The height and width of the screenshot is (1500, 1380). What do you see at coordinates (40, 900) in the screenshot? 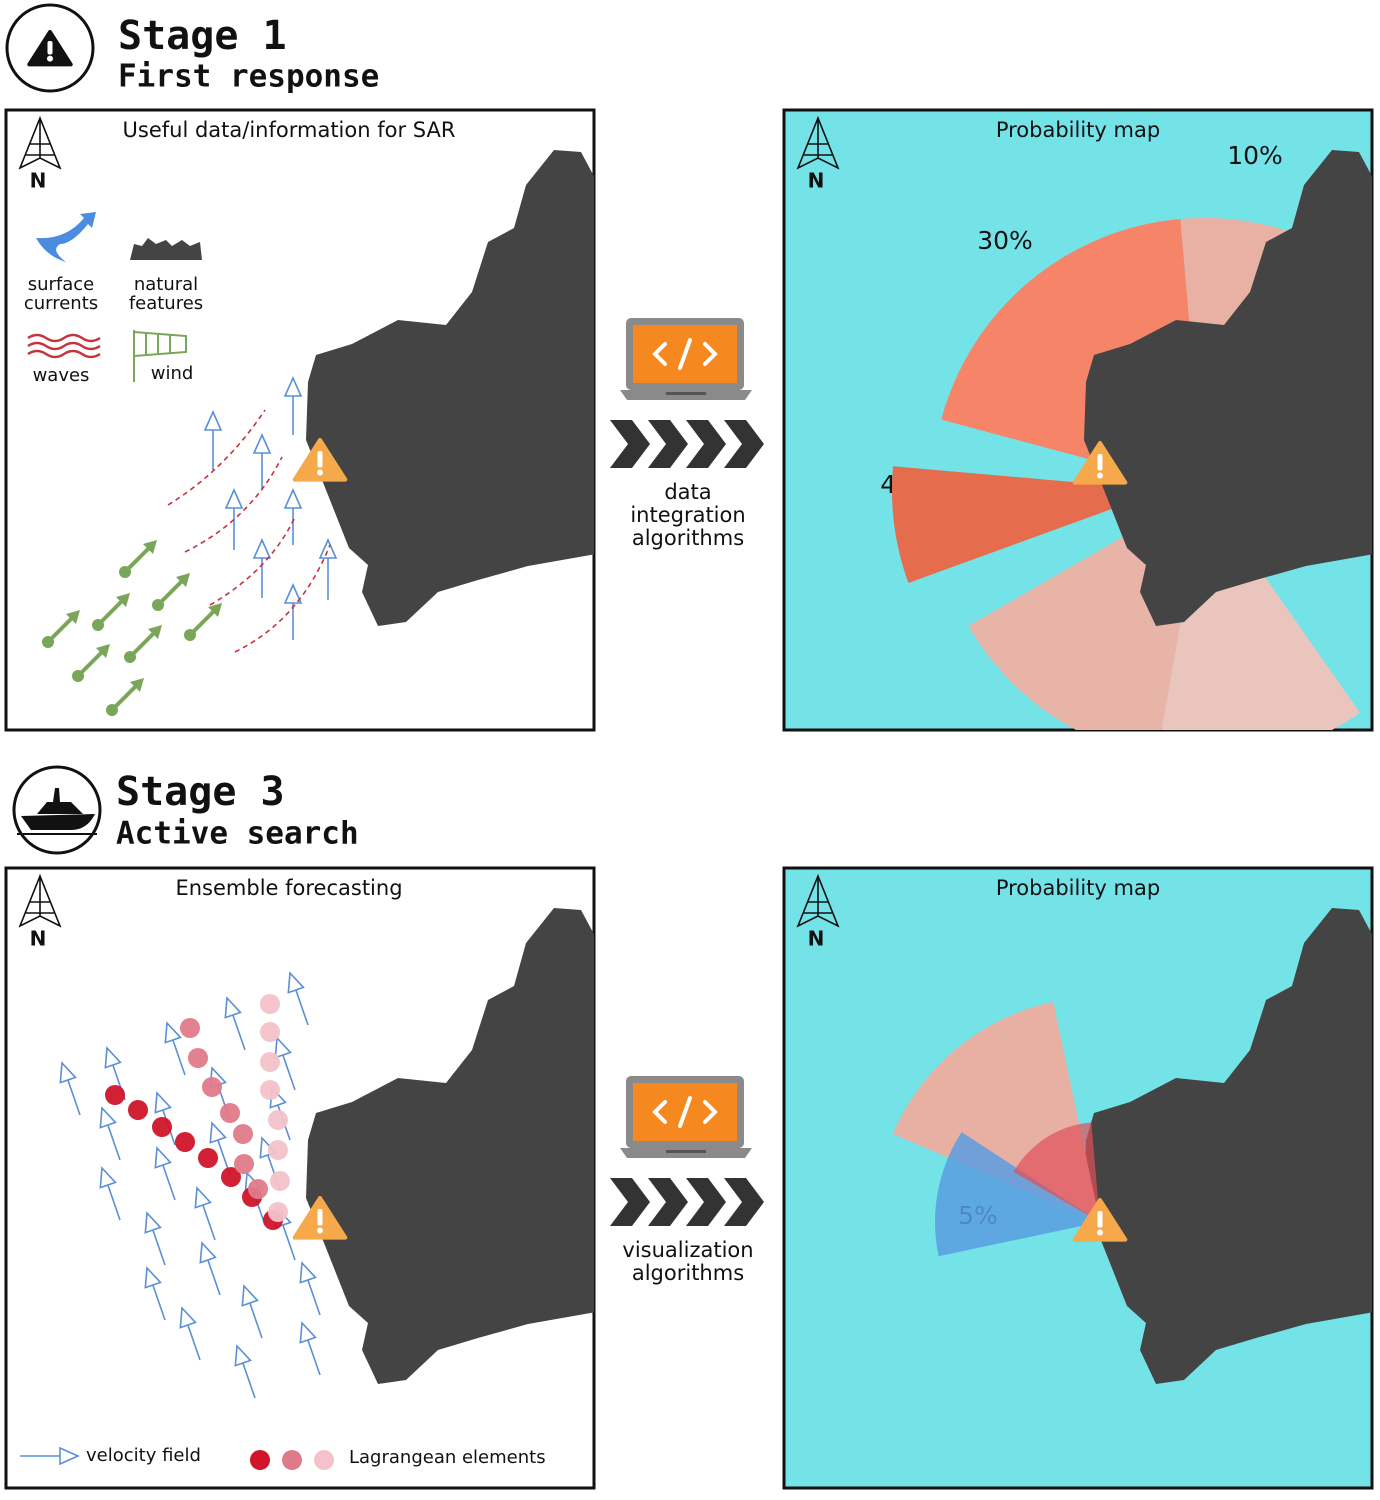
I see `north-arrow` at bounding box center [40, 900].